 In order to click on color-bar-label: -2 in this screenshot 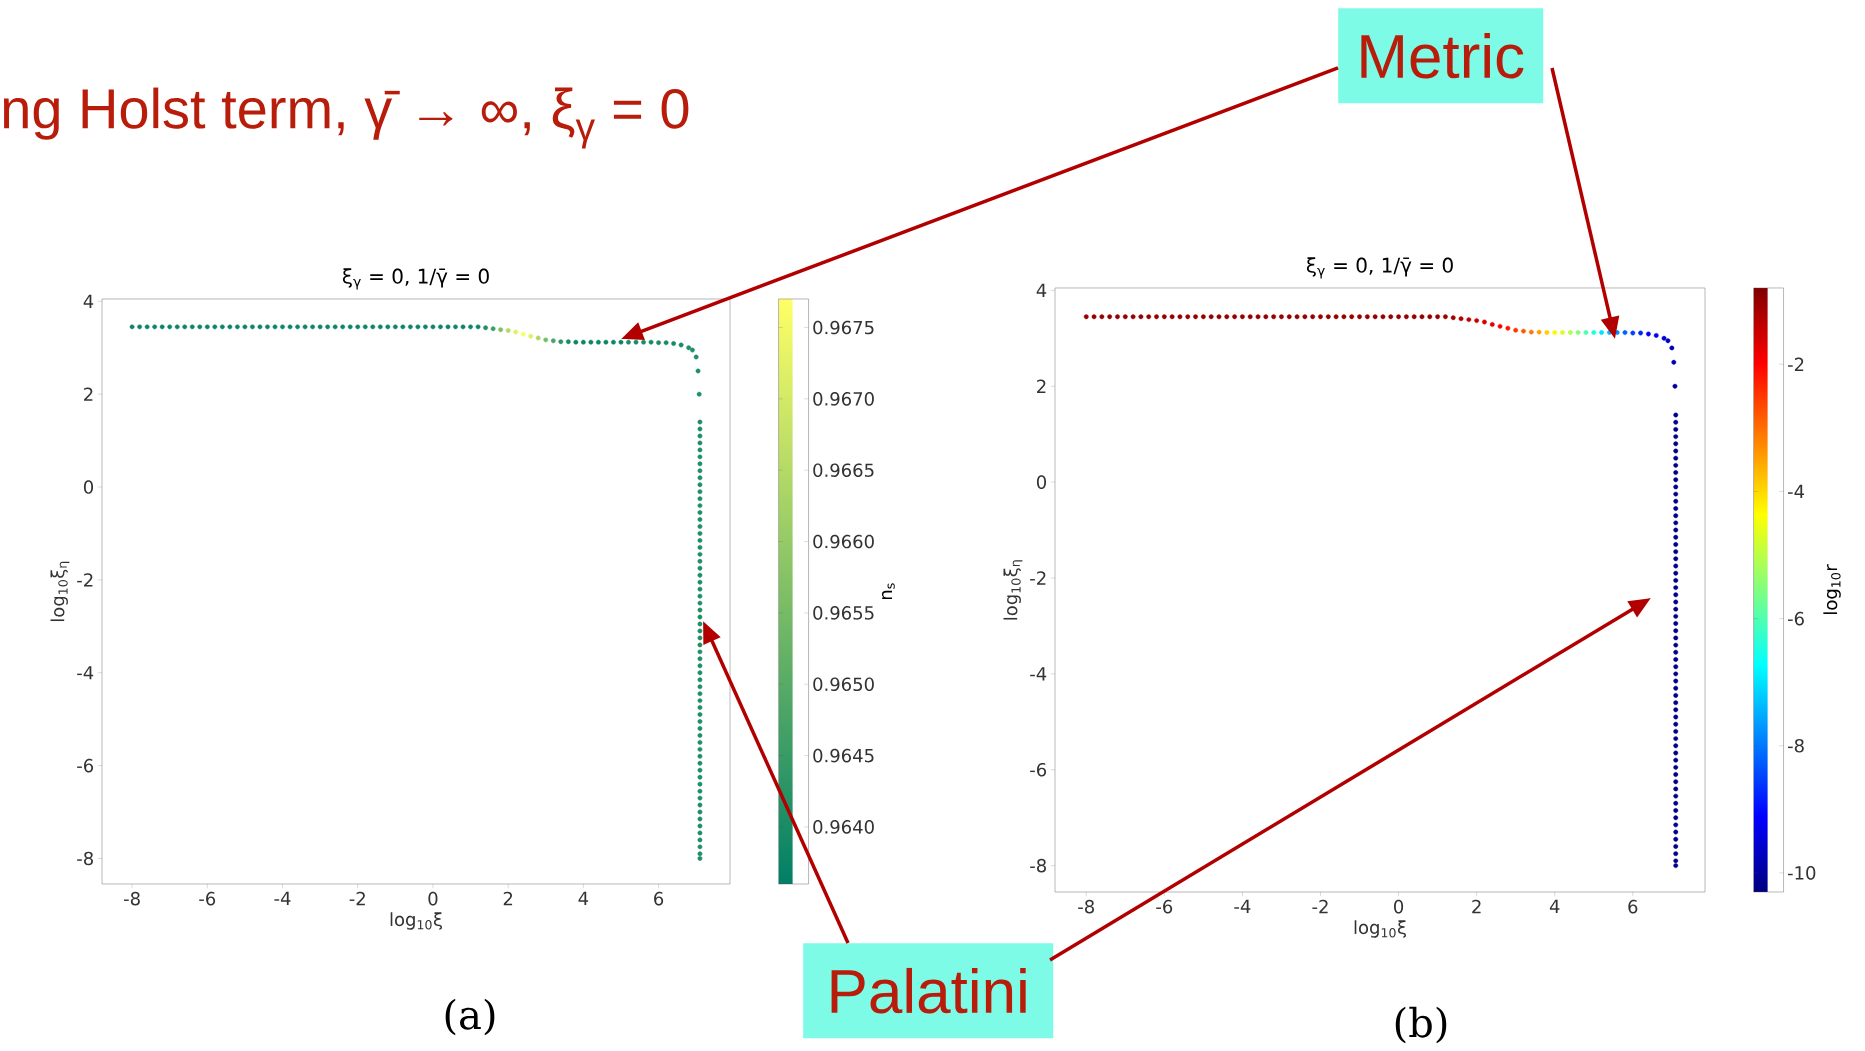, I will do `click(1795, 364)`.